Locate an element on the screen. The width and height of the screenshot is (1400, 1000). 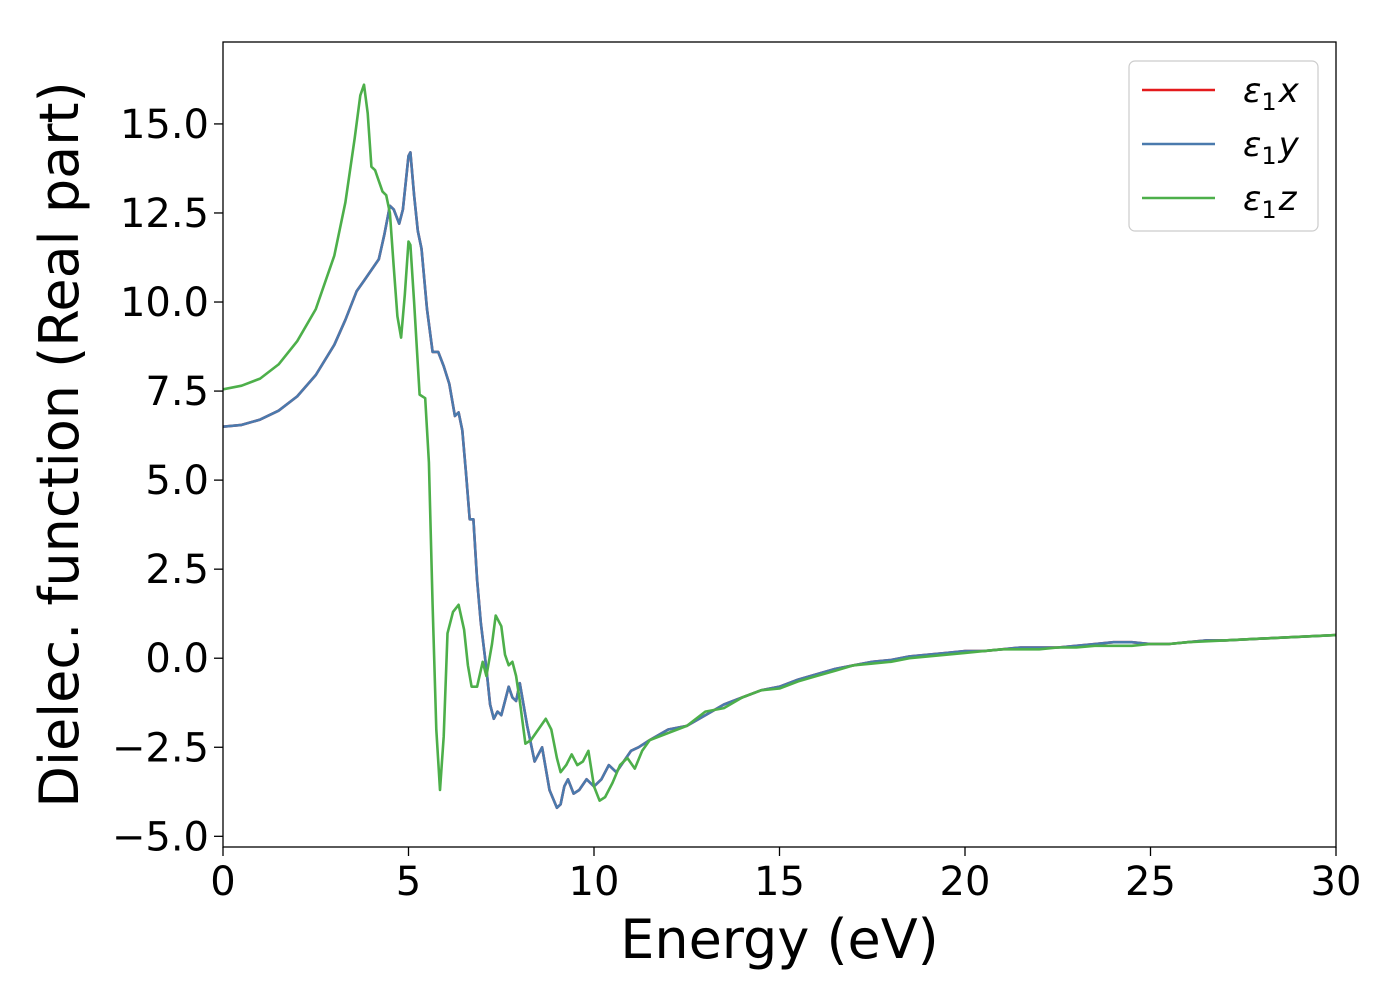
x-tick-label: 20 is located at coordinates (965, 882).